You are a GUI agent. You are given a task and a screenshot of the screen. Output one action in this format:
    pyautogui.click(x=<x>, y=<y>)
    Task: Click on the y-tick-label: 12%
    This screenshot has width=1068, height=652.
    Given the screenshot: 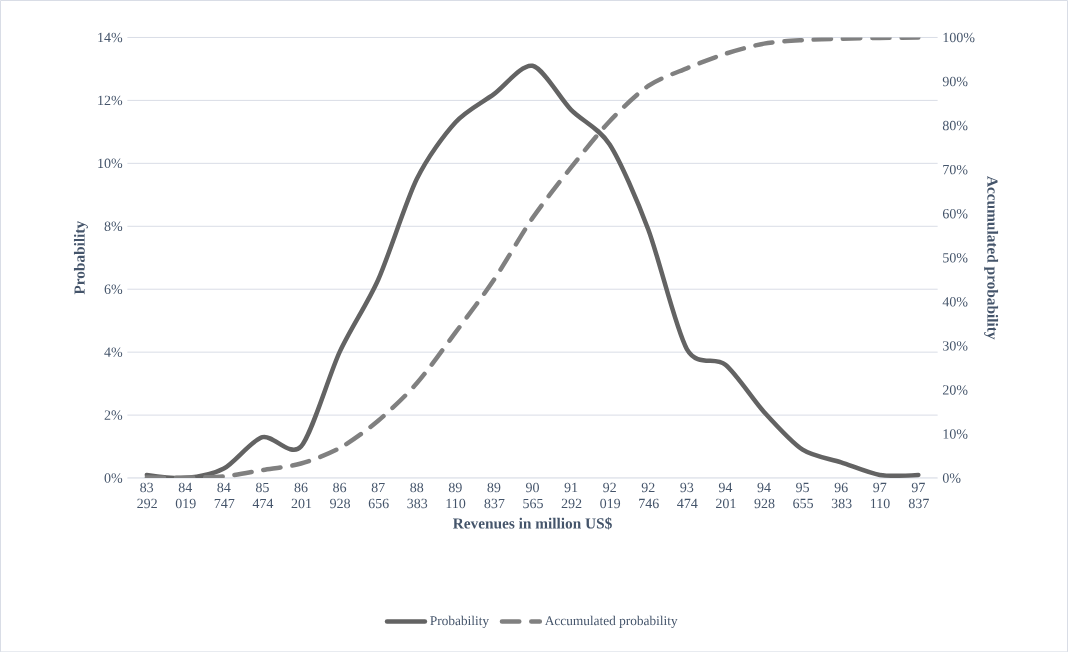 What is the action you would take?
    pyautogui.click(x=110, y=100)
    